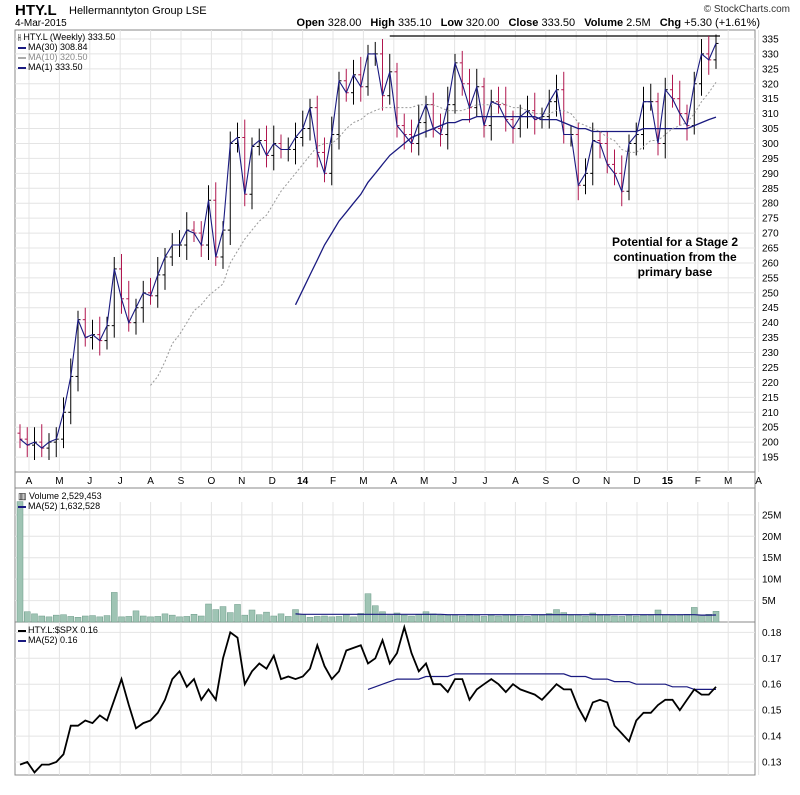 Image resolution: width=800 pixels, height=795 pixels. Describe the element at coordinates (770, 353) in the screenshot. I see `price-y-tick-label: 230` at that location.